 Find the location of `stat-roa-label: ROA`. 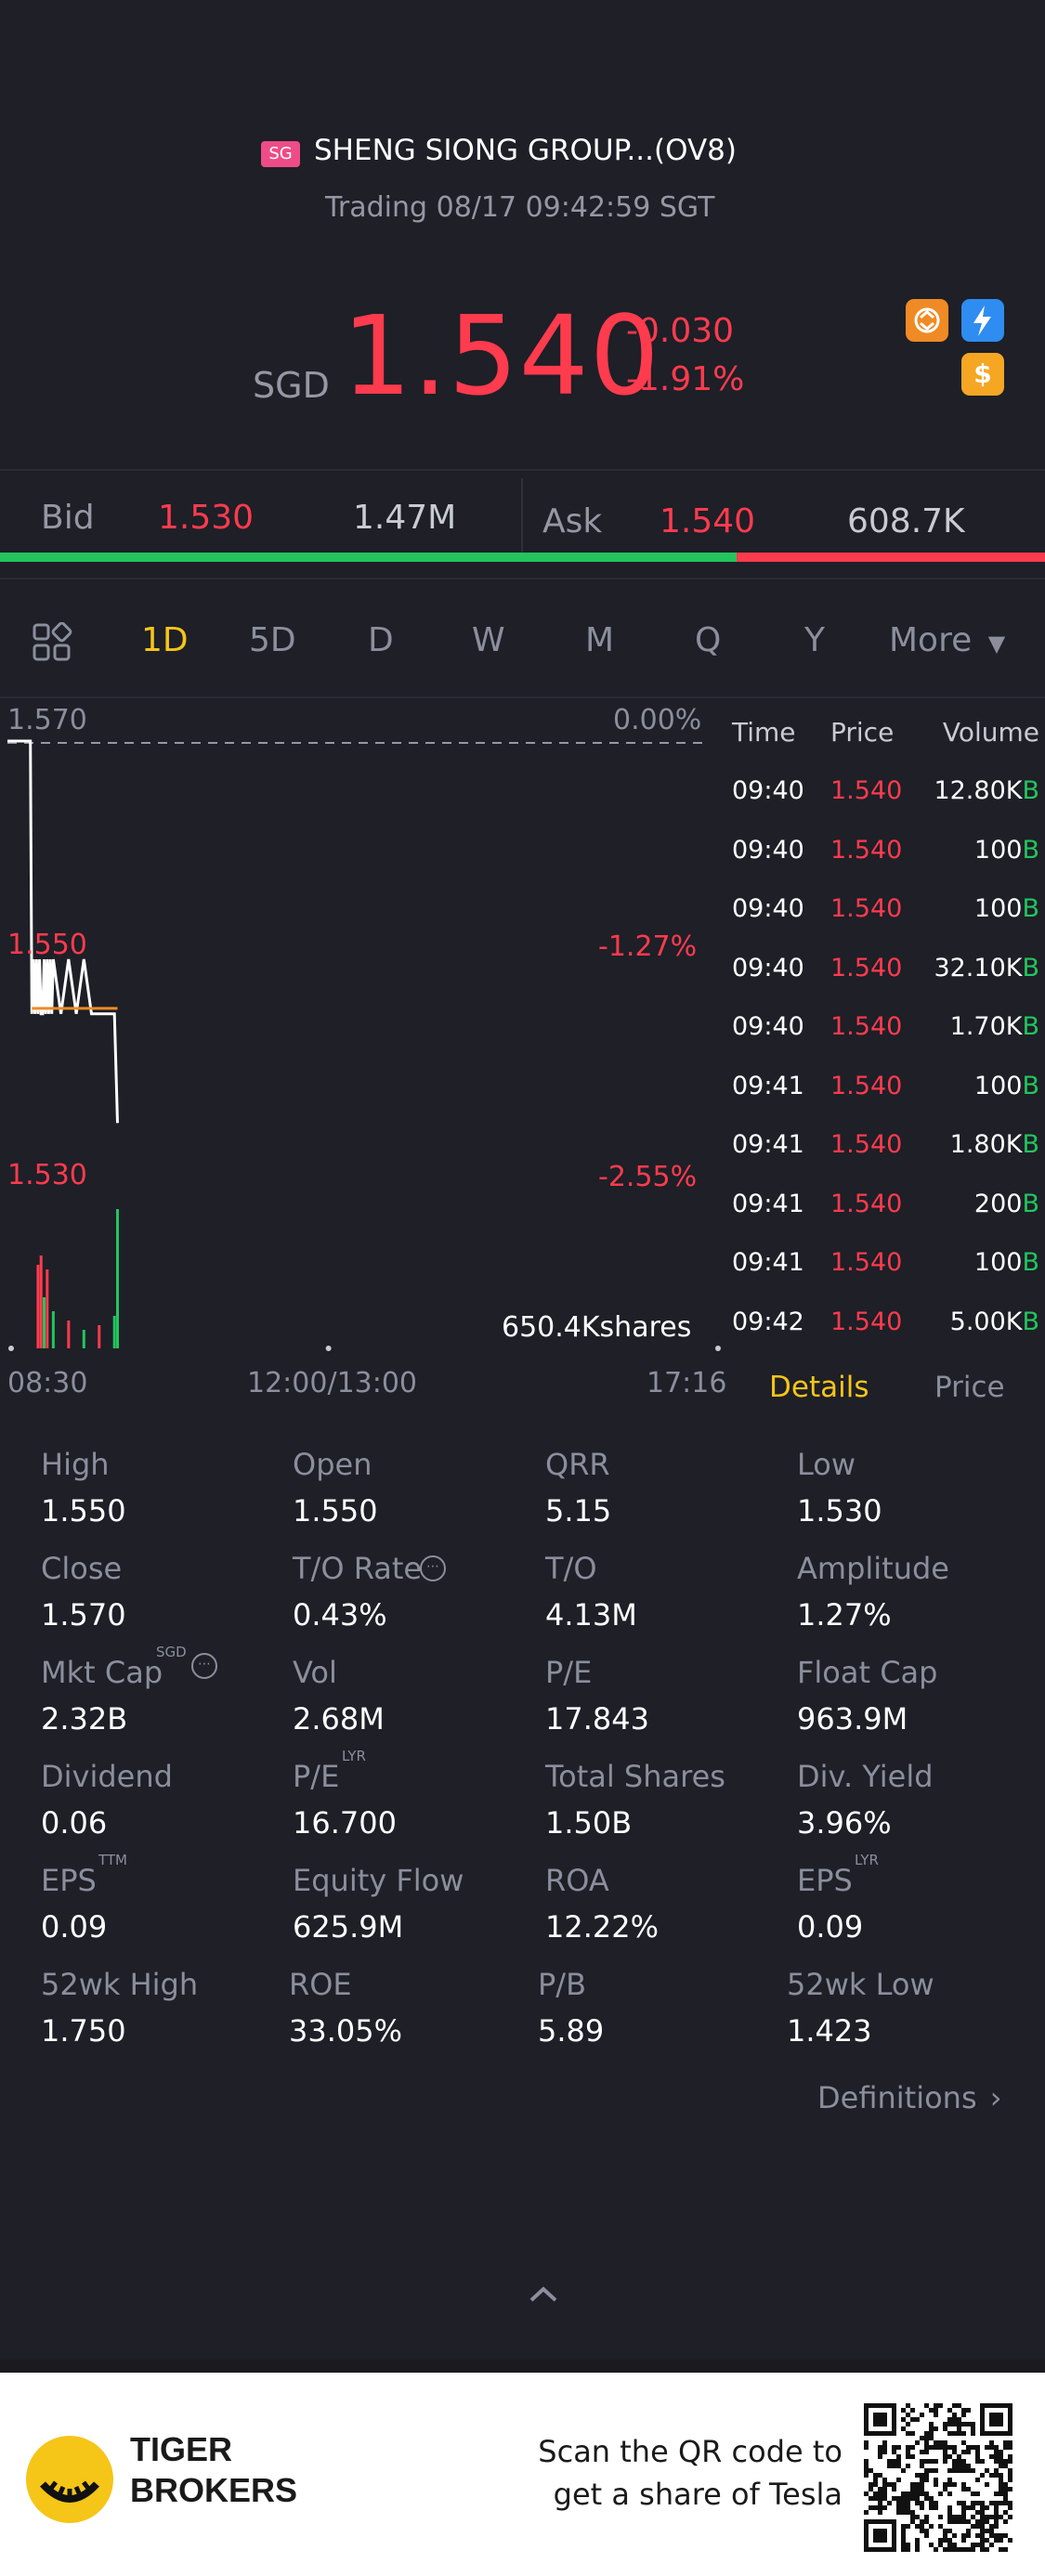

stat-roa-label: ROA is located at coordinates (577, 1880).